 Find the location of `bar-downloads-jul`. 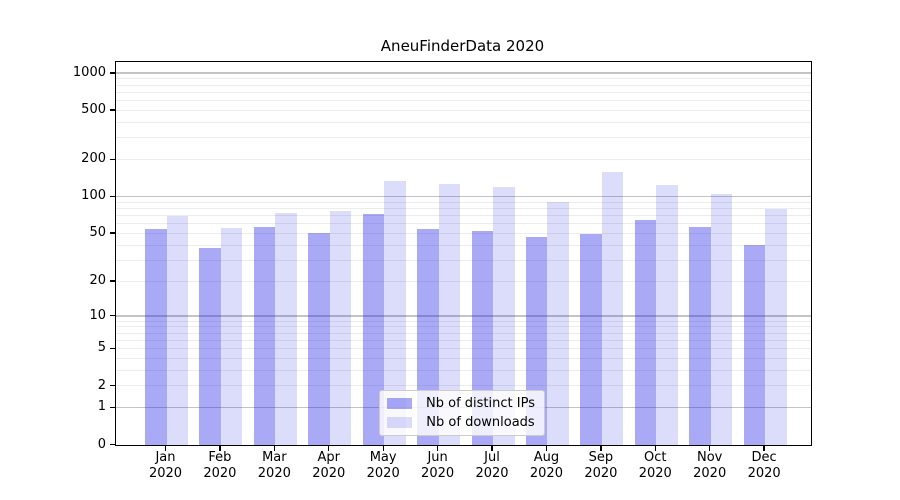

bar-downloads-jul is located at coordinates (504, 315).